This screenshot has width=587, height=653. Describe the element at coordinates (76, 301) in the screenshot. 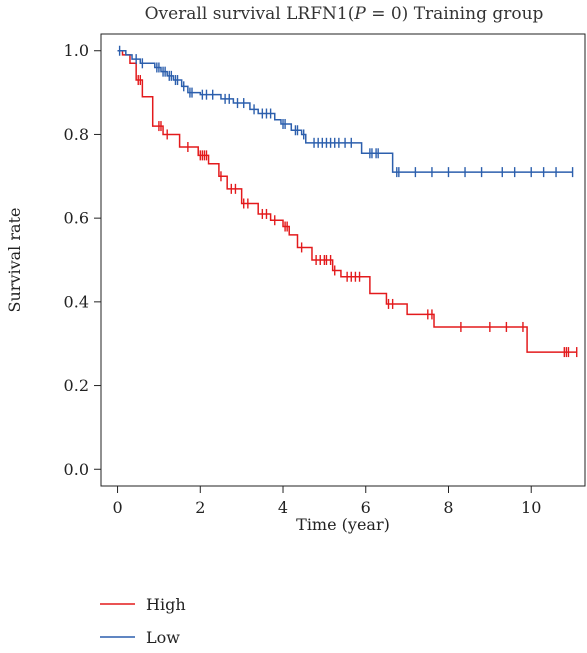

I see `y-tick-label: 0.4` at that location.